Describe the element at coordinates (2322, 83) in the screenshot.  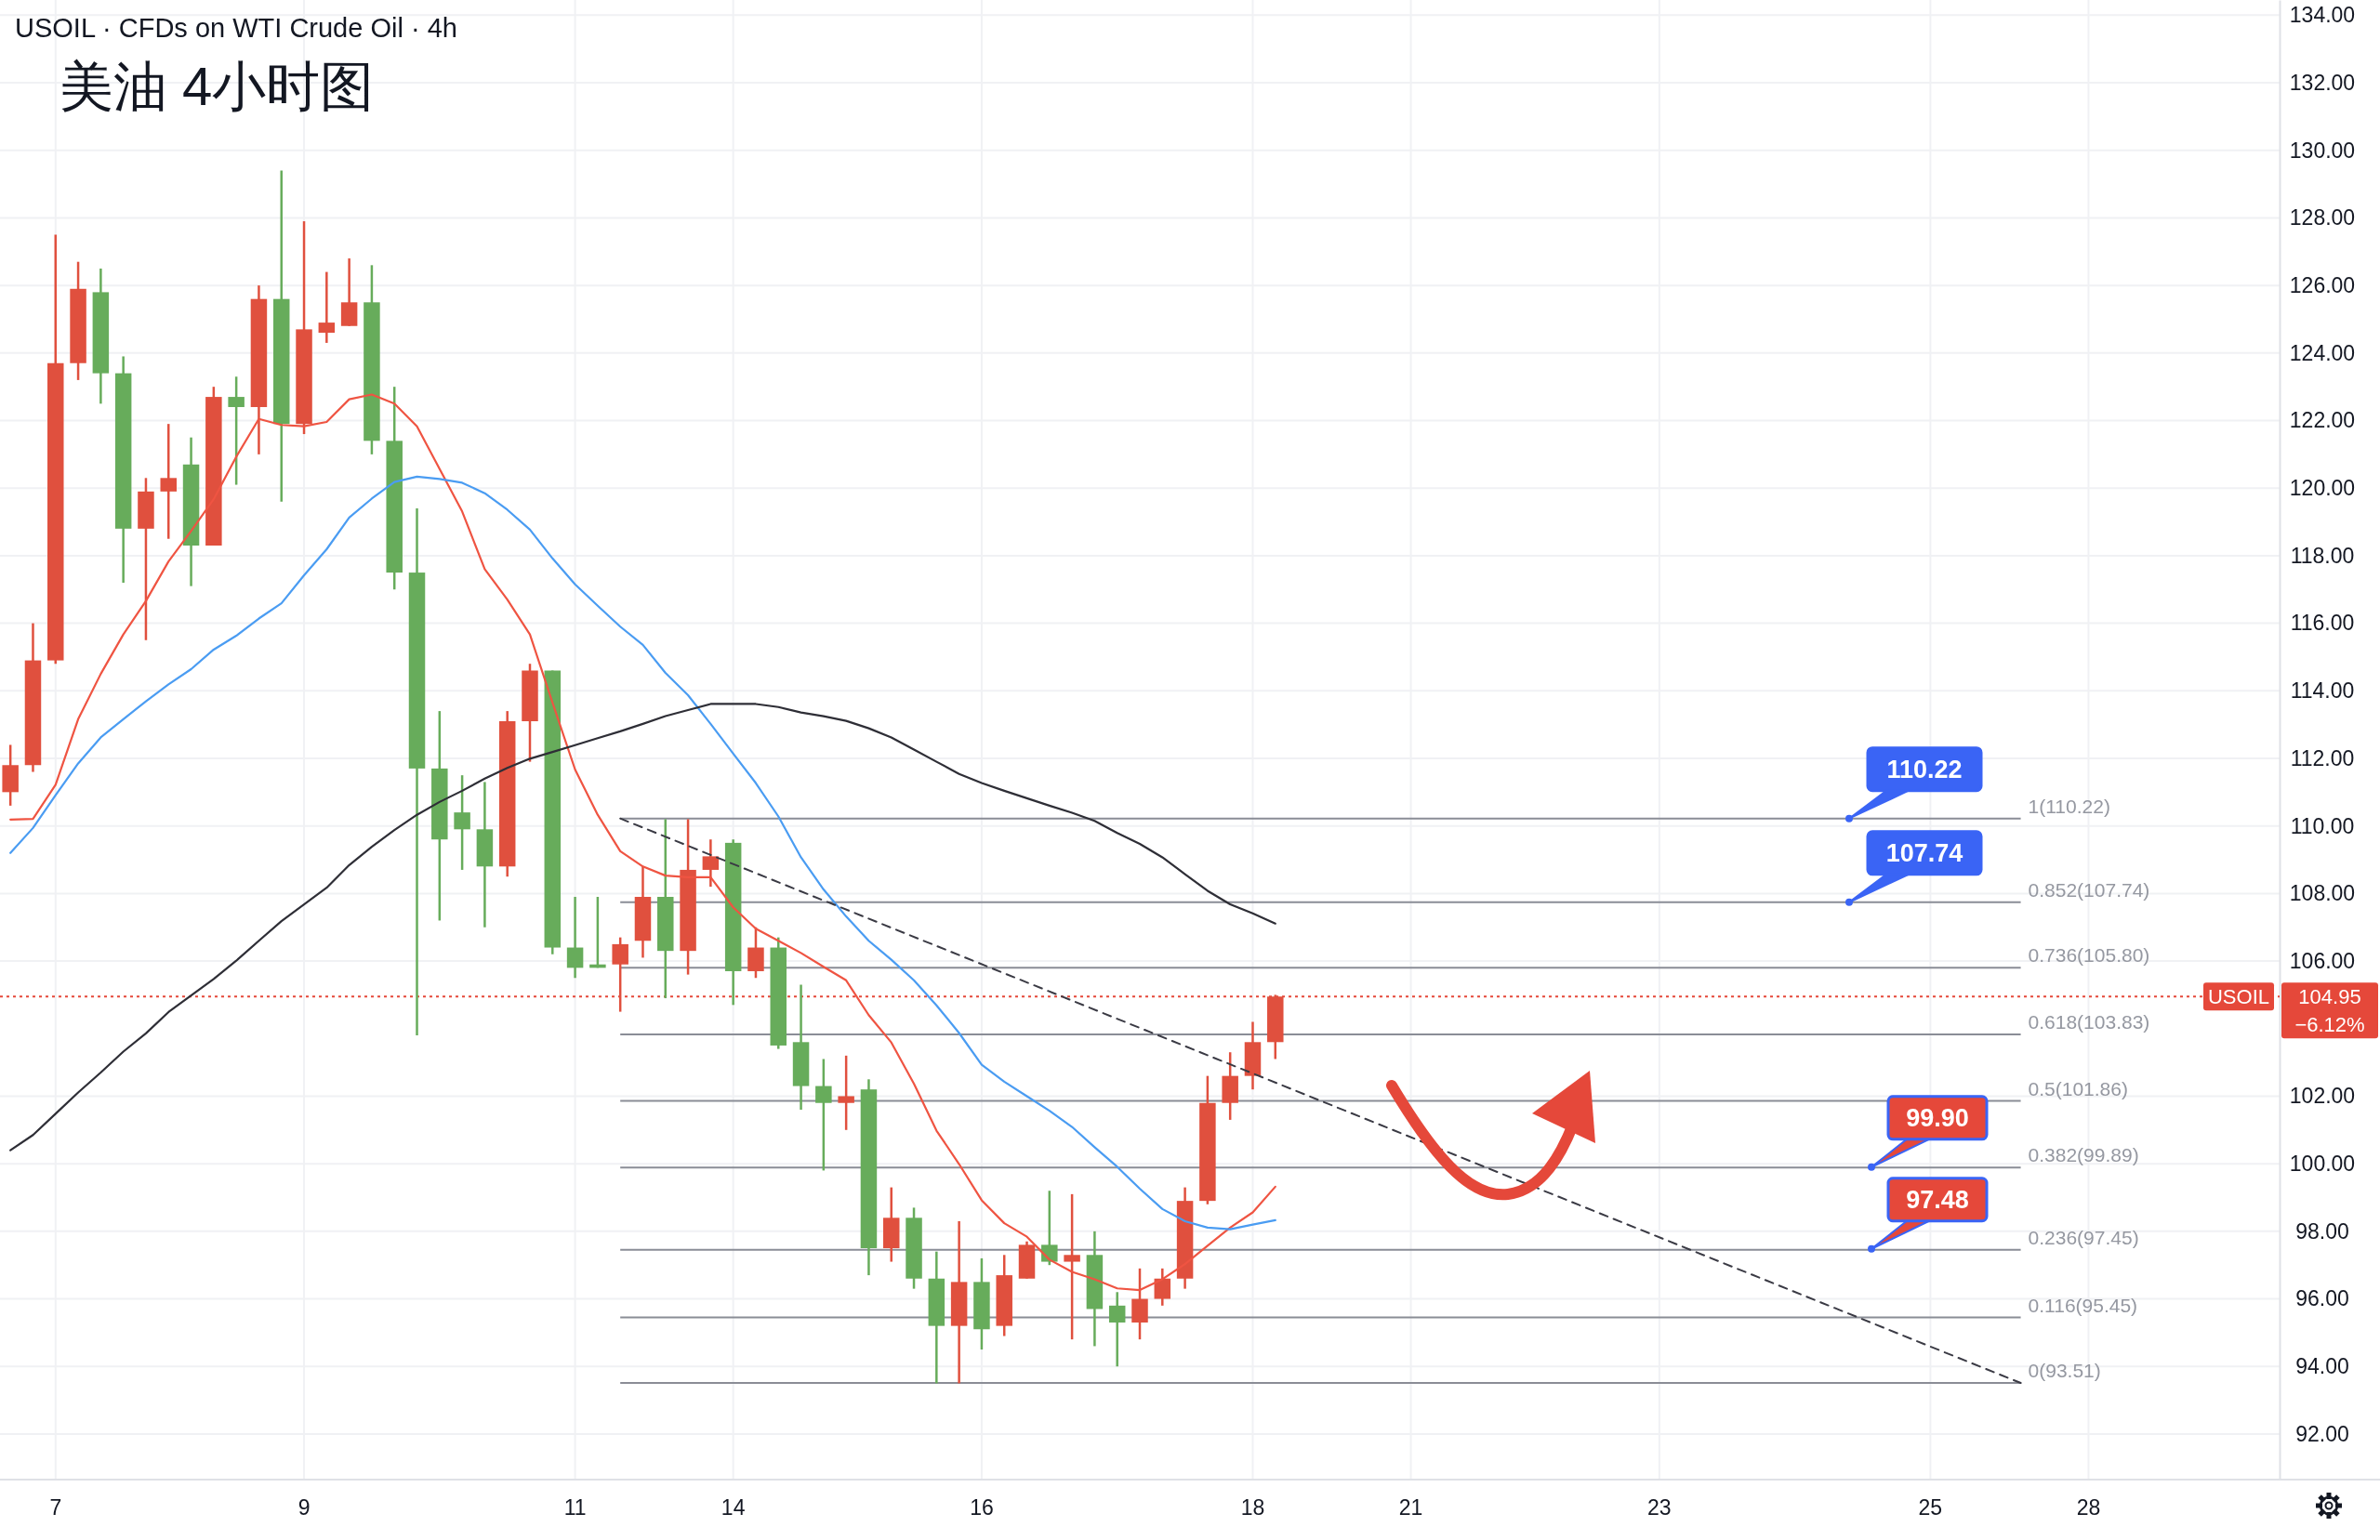
I see `y-tick-label: 132.00` at that location.